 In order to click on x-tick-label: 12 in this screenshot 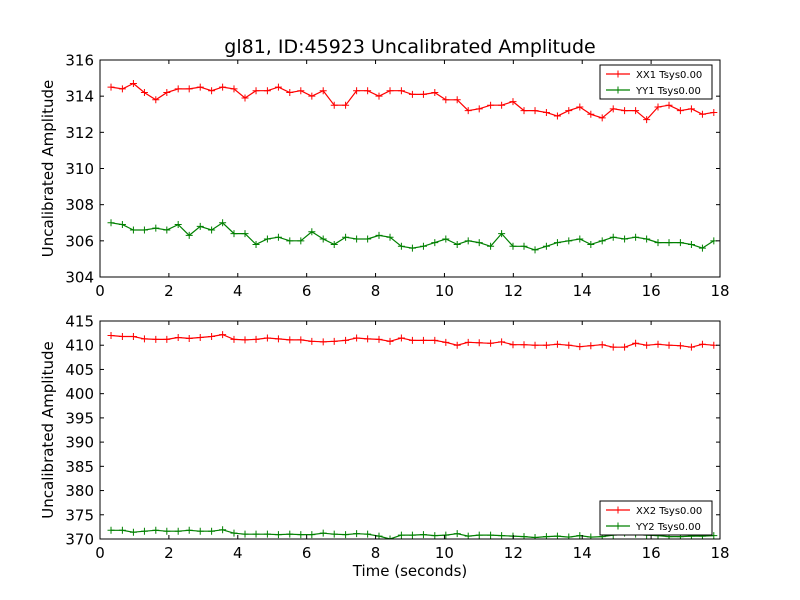, I will do `click(513, 291)`.